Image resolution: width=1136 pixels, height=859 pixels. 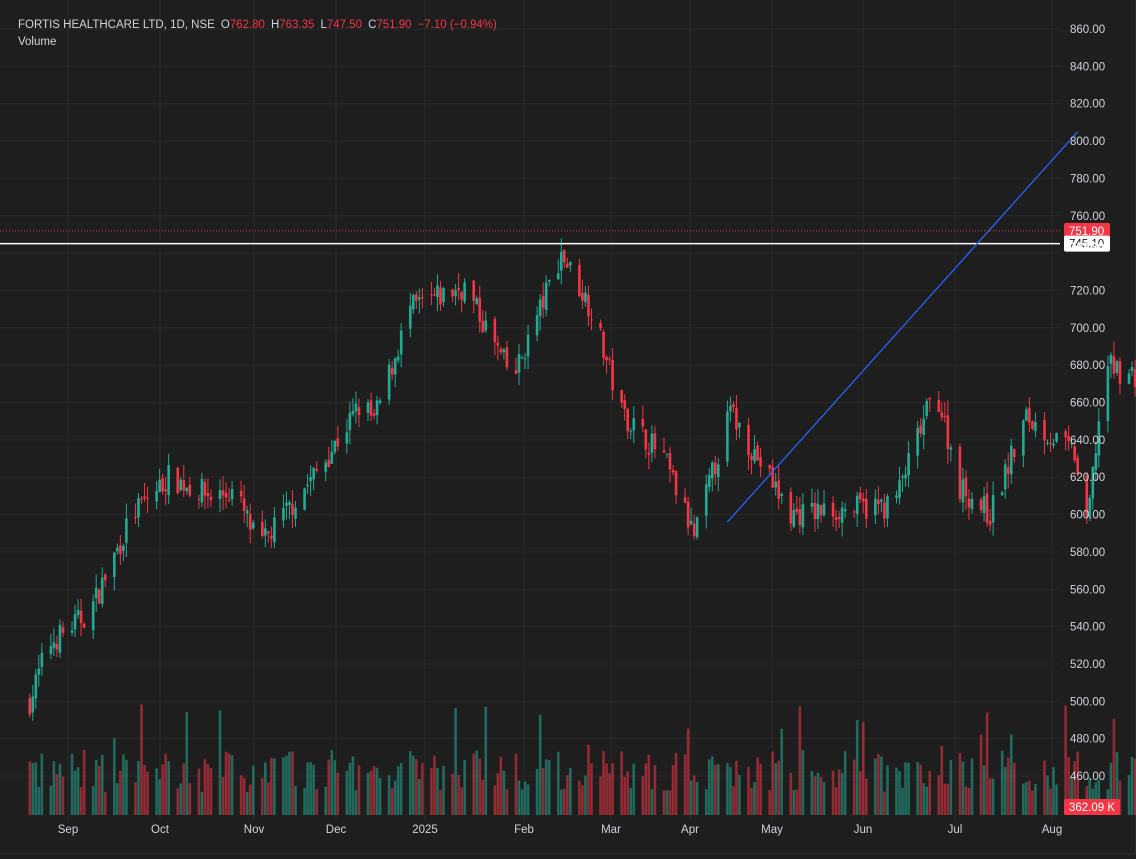 I want to click on time-tick-label: Sep, so click(x=68, y=830).